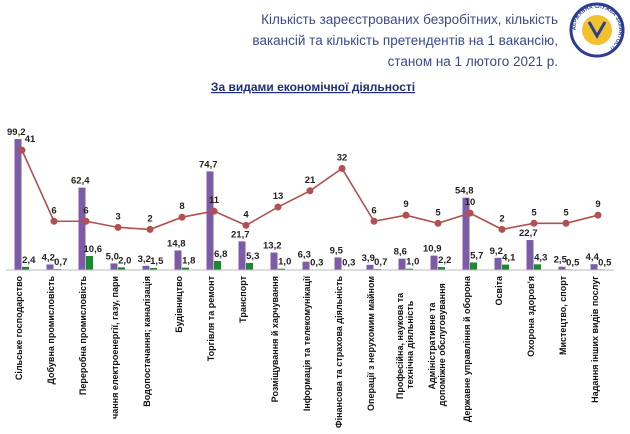  What do you see at coordinates (528, 233) in the screenshot?
I see `value-label: 22,7` at bounding box center [528, 233].